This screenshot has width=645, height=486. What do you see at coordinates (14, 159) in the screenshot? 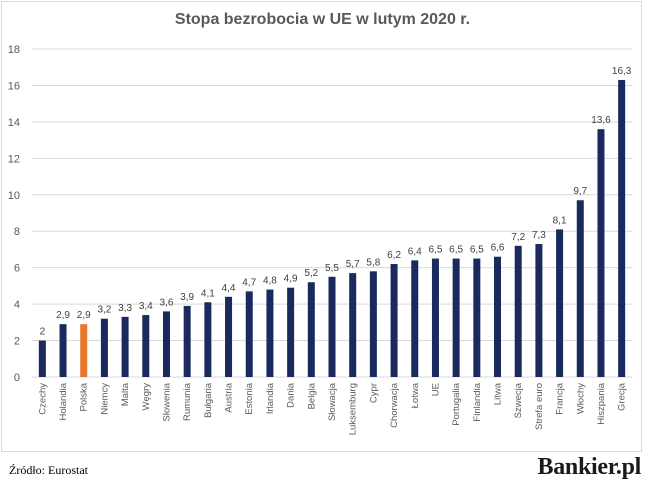
I see `y-tick-label: 12` at bounding box center [14, 159].